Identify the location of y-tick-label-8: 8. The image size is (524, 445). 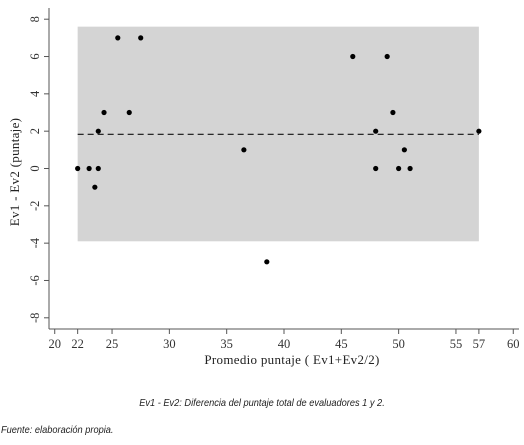
(35, 19).